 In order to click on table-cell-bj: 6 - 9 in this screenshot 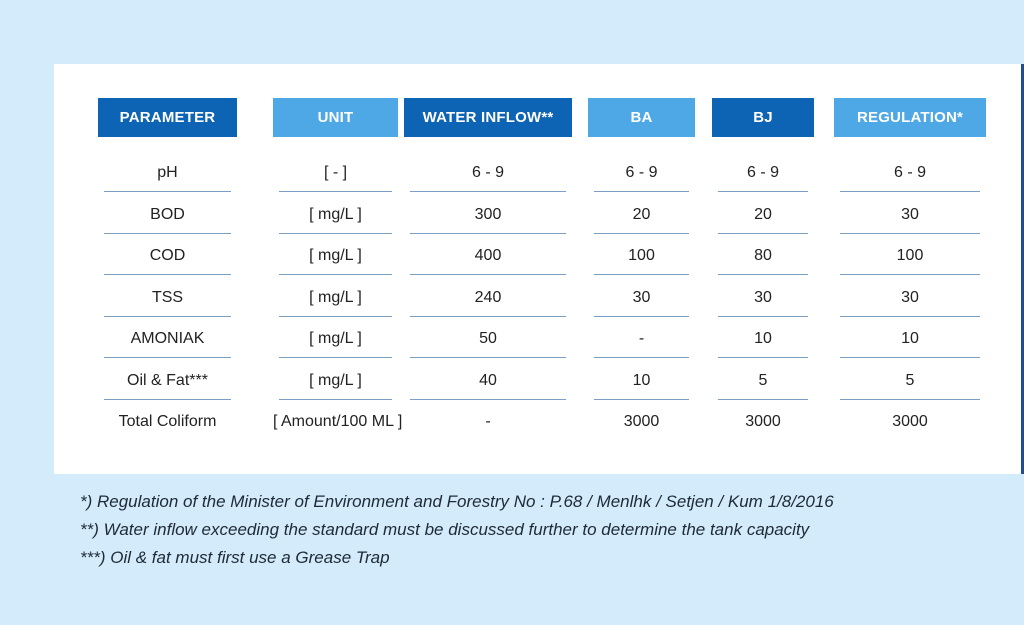, I will do `click(762, 172)`.